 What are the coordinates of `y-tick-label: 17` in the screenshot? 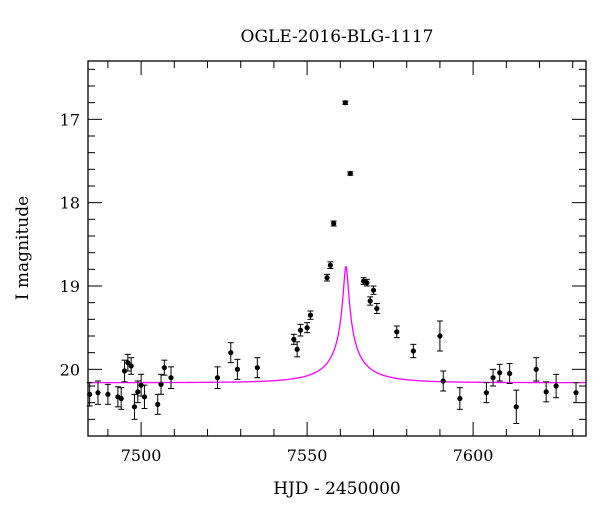 It's located at (70, 119).